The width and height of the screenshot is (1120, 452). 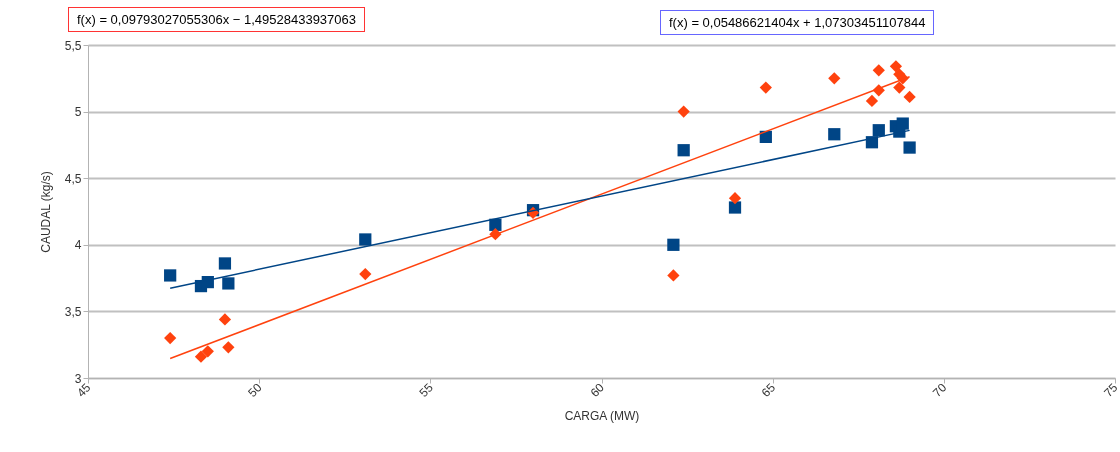 I want to click on text: f(x) = 0,05486621404x + 1,07303451107844, so click(x=797, y=22).